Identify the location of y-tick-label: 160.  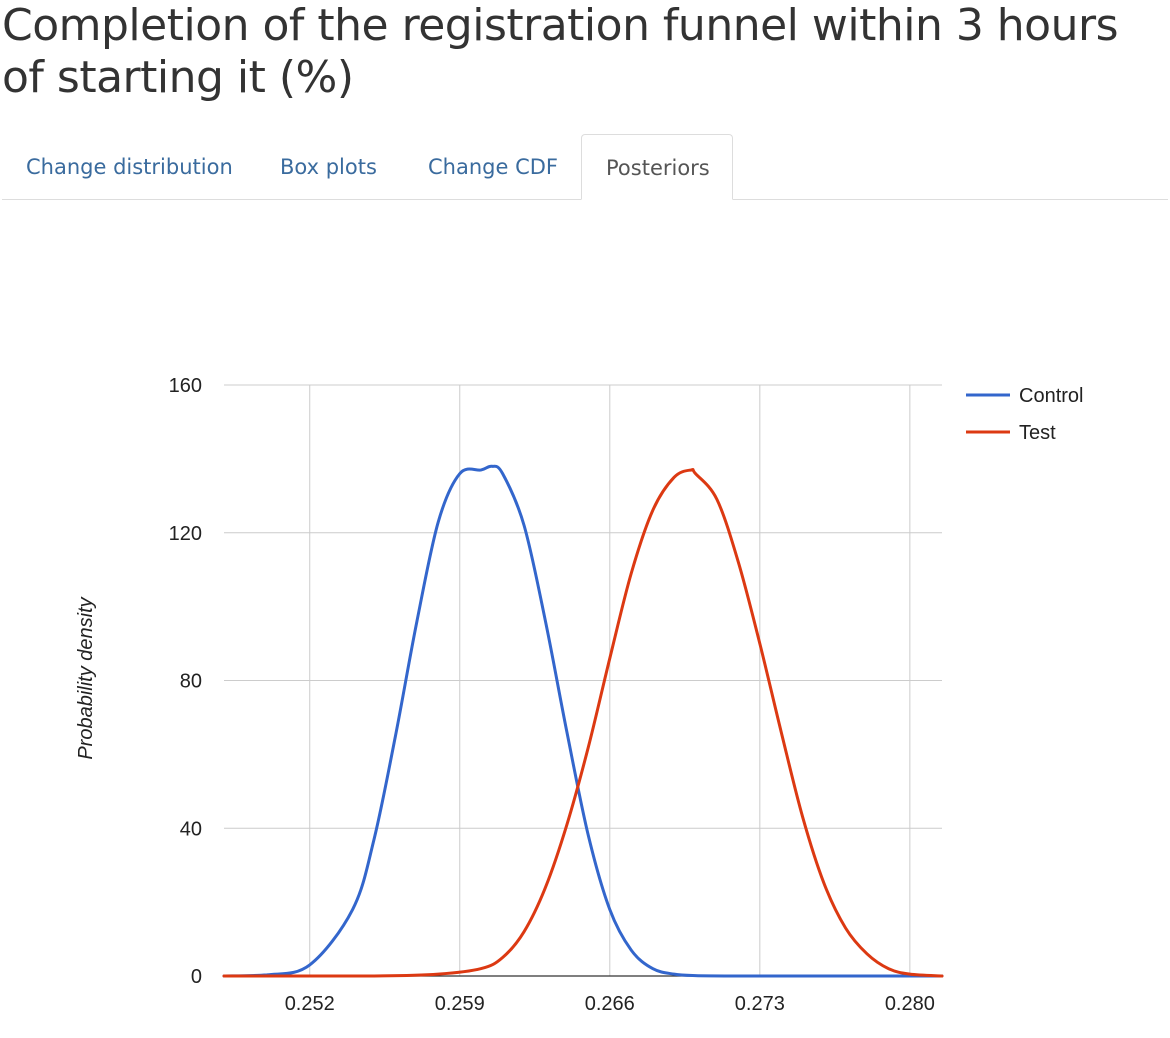
(185, 386).